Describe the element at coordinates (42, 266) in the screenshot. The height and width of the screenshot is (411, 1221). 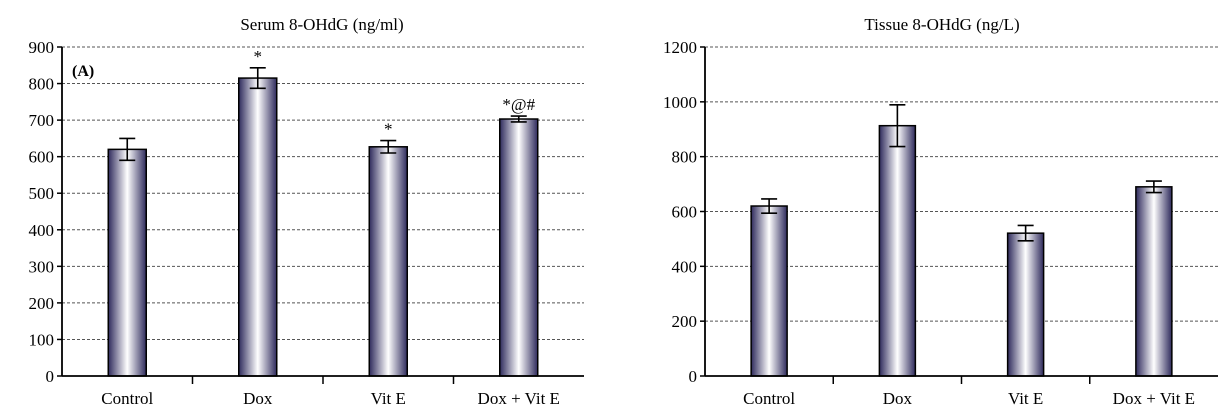
I see `y-tick-label: 300` at that location.